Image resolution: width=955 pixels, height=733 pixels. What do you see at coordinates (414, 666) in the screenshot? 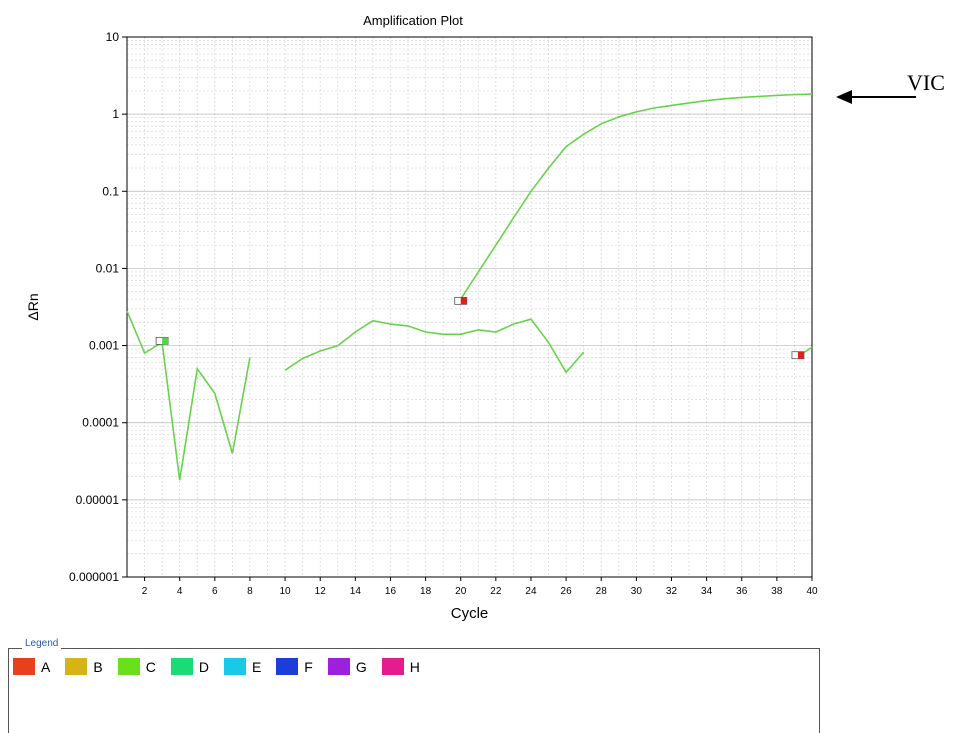
I see `legend-label: H` at bounding box center [414, 666].